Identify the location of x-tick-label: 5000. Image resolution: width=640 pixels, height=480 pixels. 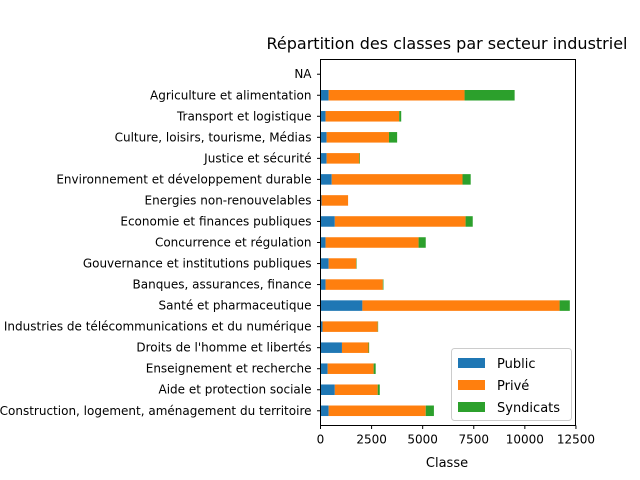
(422, 440).